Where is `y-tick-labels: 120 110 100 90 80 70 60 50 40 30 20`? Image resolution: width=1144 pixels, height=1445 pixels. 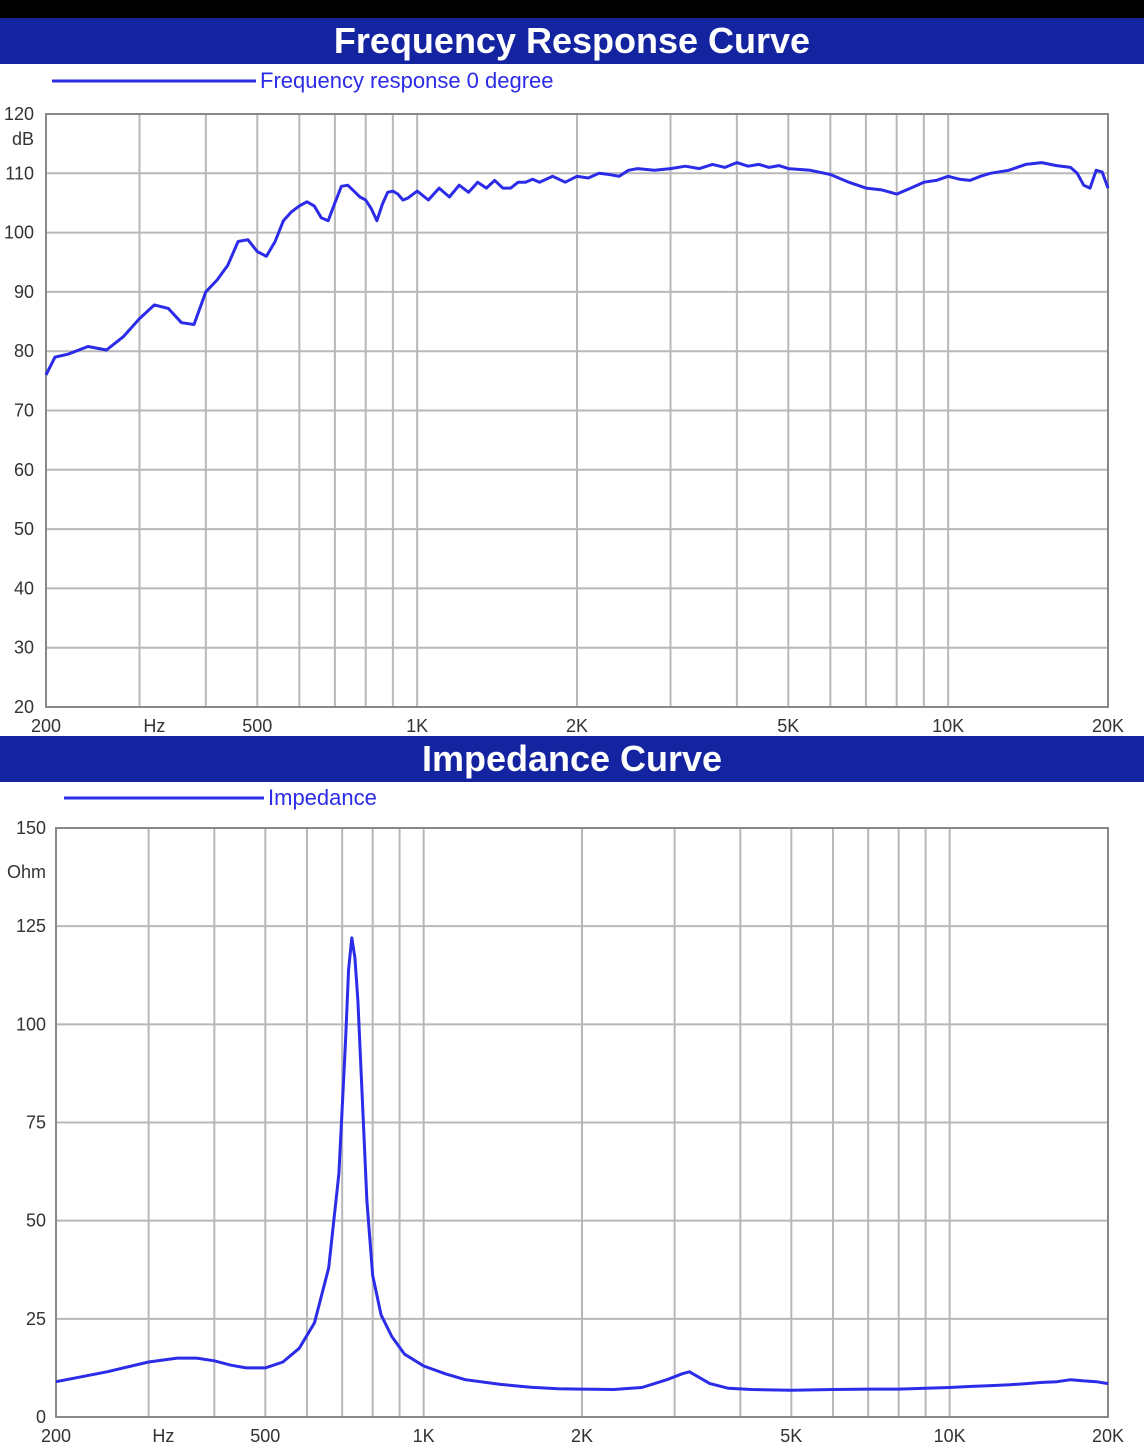 y-tick-labels: 120 110 100 90 80 70 60 50 40 30 20 is located at coordinates (19, 410).